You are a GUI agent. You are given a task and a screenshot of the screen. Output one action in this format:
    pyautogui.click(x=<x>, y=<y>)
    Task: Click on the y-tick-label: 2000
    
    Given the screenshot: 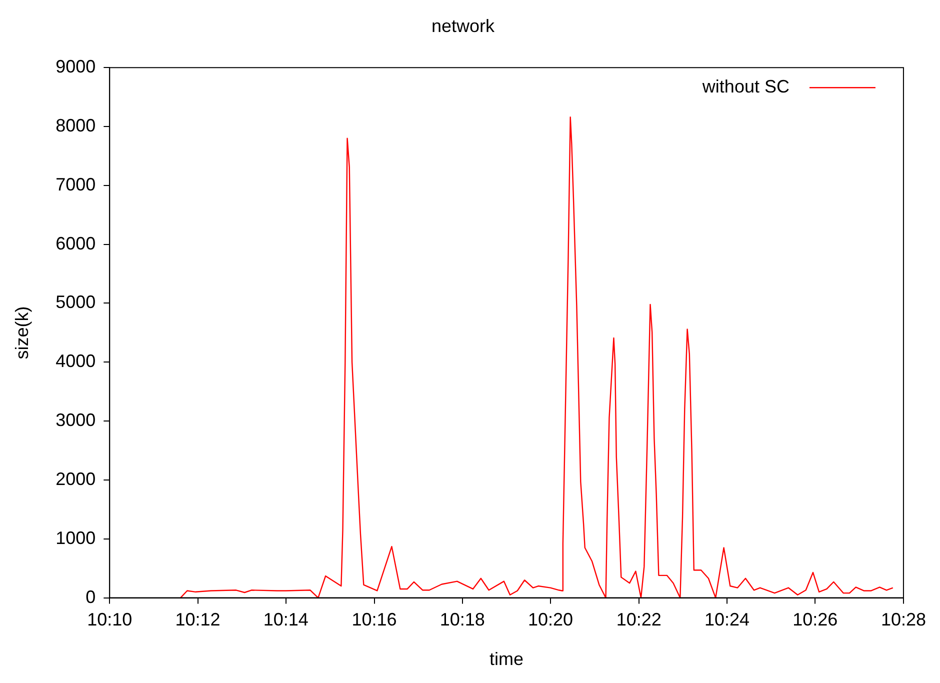 What is the action you would take?
    pyautogui.click(x=76, y=478)
    